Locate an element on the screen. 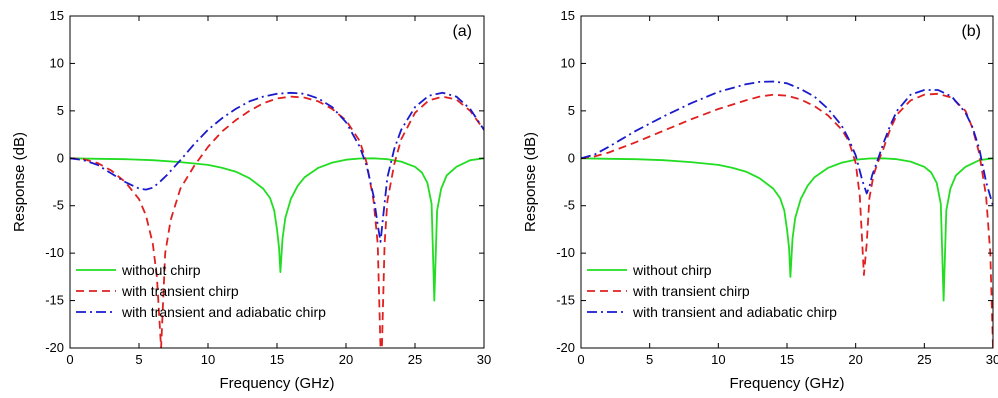 Image resolution: width=998 pixels, height=398 pixels. series-line-with-transient-and-adiabatic-chirp is located at coordinates (787, 143).